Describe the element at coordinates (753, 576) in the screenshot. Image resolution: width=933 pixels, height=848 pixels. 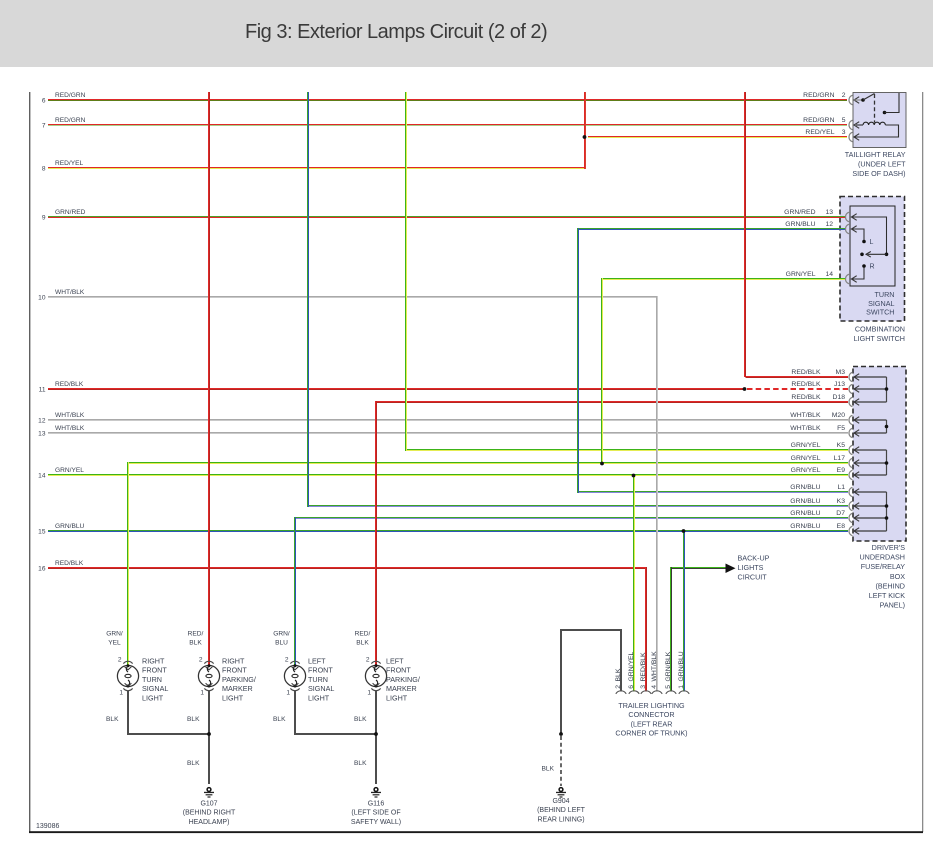
I see `svg-text: CIRCUIT` at that location.